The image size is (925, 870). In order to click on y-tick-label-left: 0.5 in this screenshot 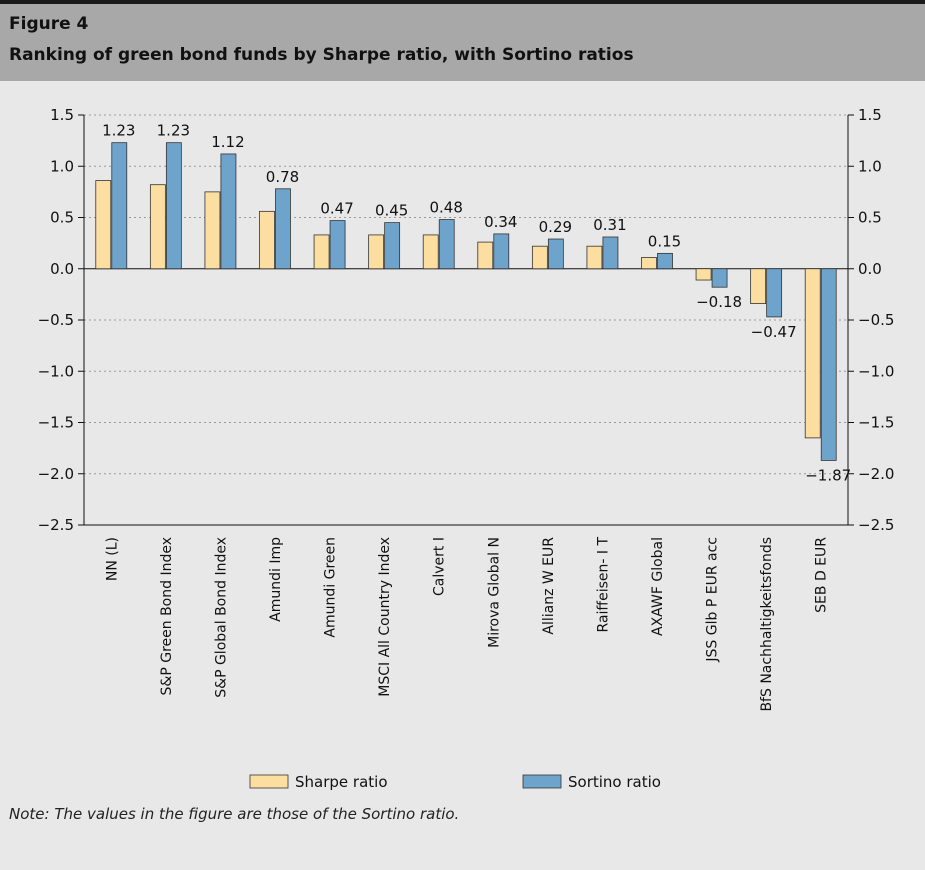, I will do `click(62, 218)`.